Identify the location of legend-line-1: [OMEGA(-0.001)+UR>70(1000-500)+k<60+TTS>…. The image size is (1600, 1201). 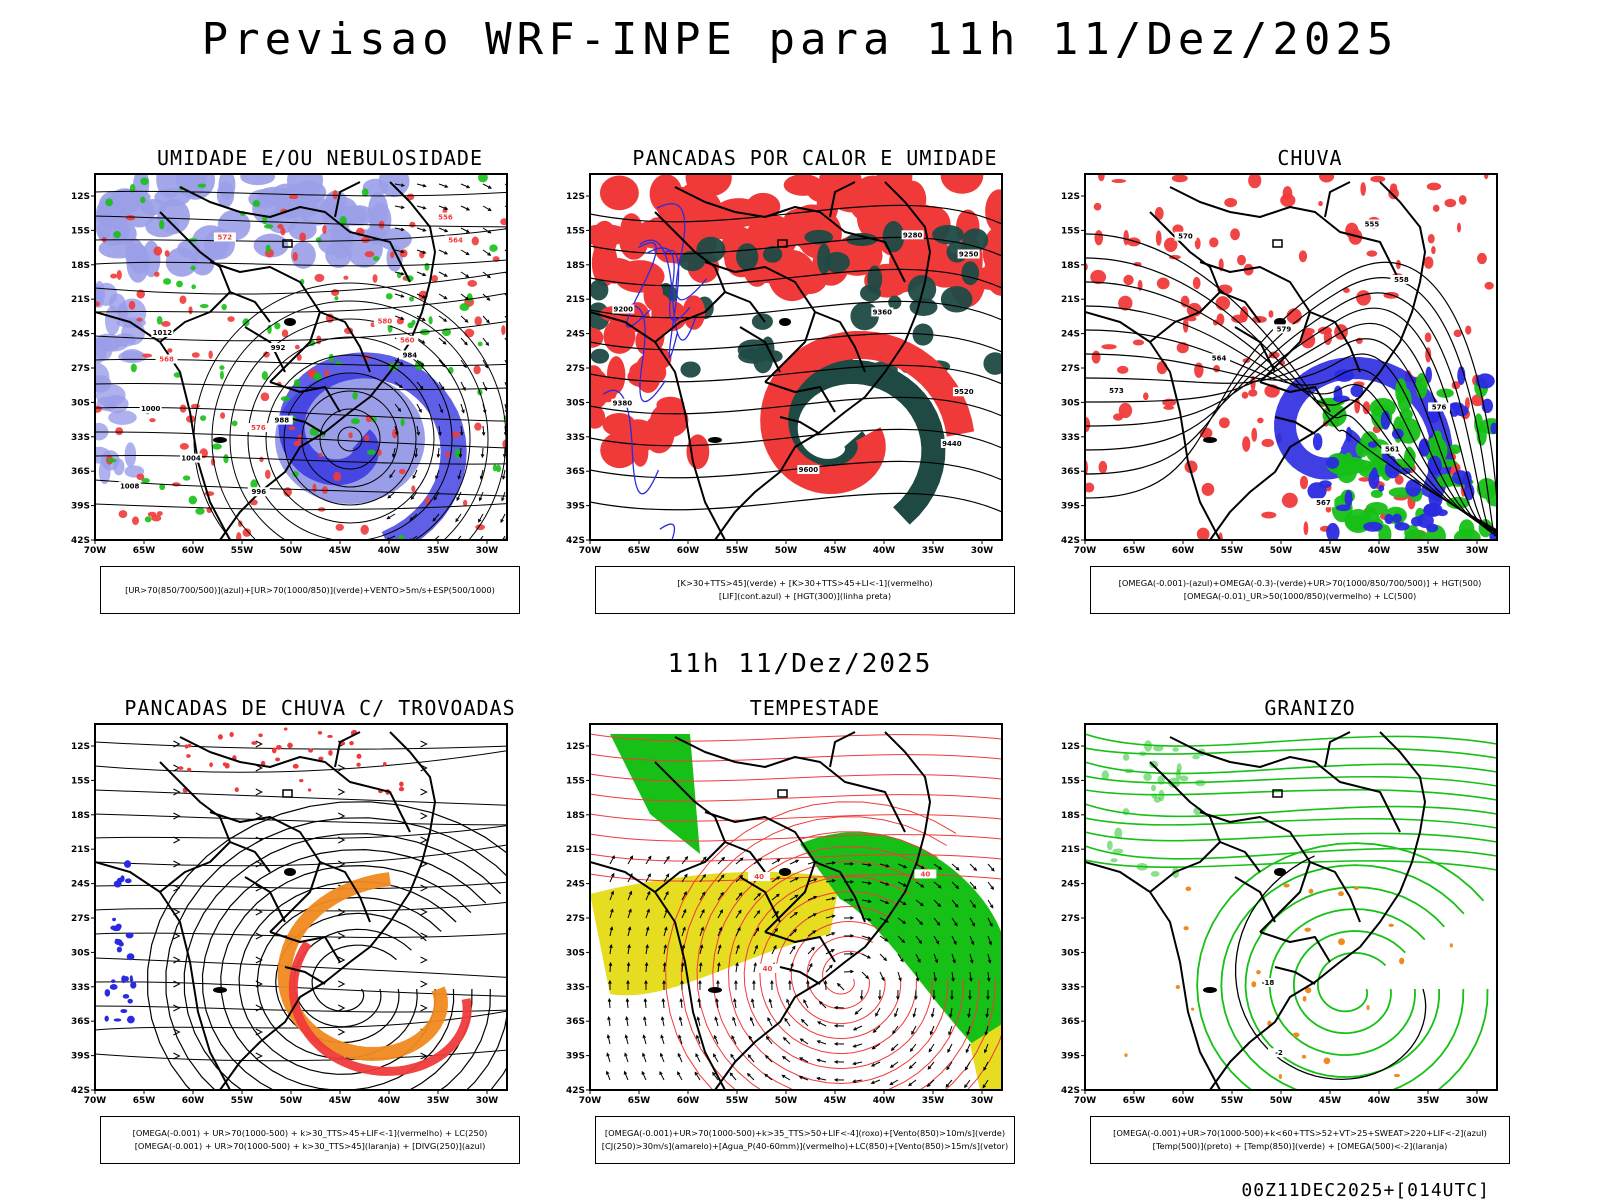
(1300, 1133).